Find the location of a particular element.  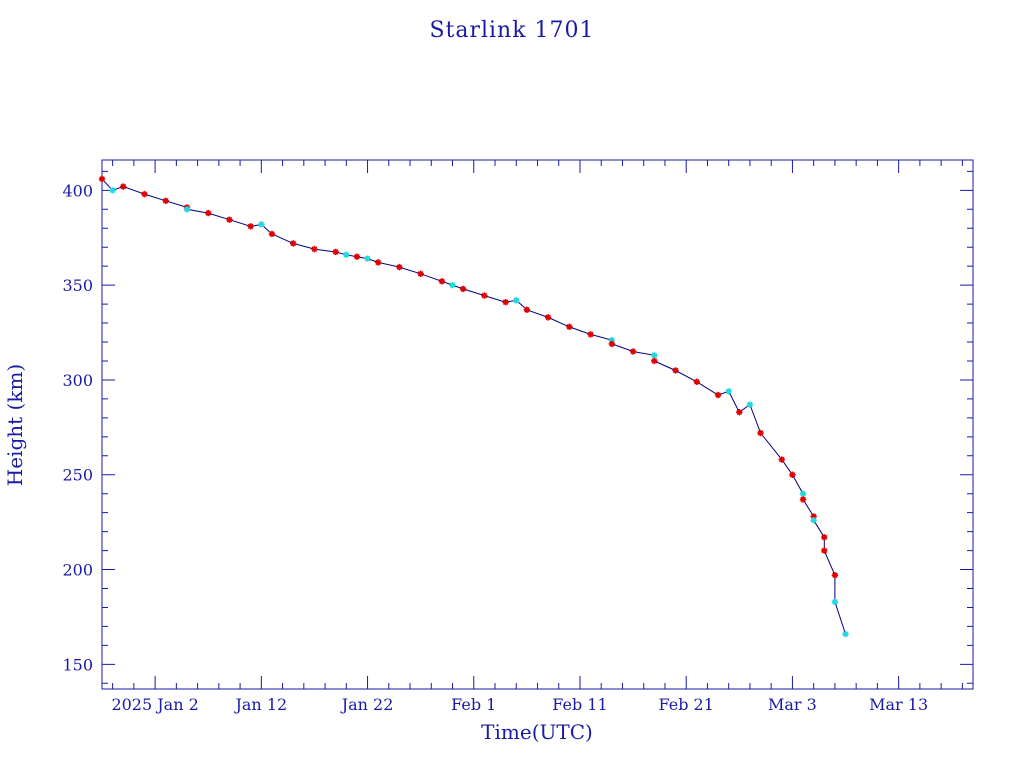

x-tick-label: Jan 12 is located at coordinates (260, 704).